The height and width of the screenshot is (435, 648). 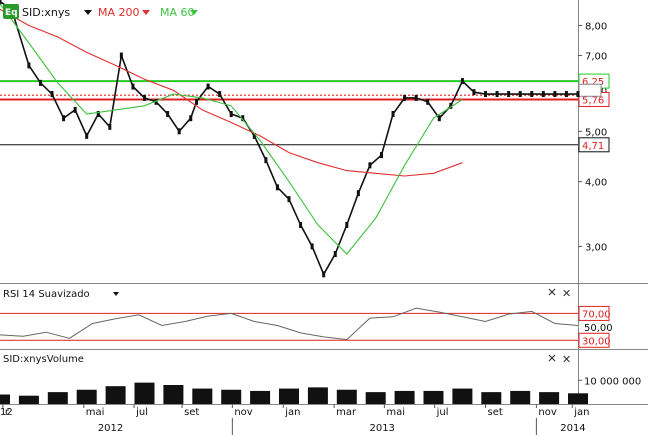 I want to click on volume-tick-label: 10 000 000, so click(x=612, y=381).